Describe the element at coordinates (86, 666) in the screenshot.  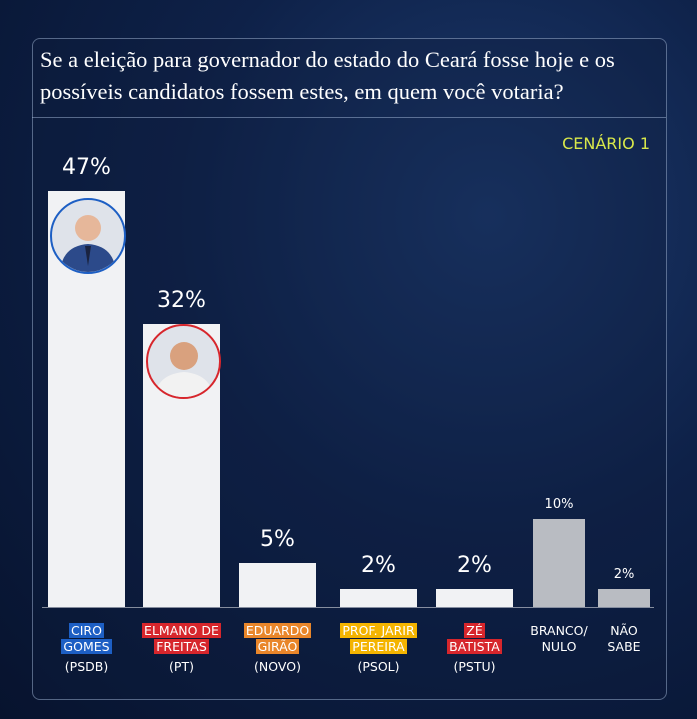
I see `party-label: (PSDB)` at that location.